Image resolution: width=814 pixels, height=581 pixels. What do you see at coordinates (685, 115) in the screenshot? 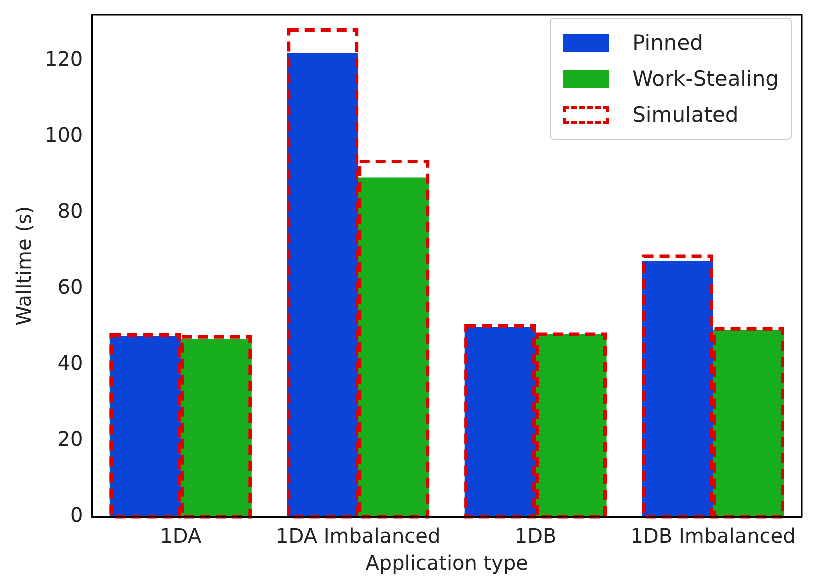
I see `legend-label: Simulated` at bounding box center [685, 115].